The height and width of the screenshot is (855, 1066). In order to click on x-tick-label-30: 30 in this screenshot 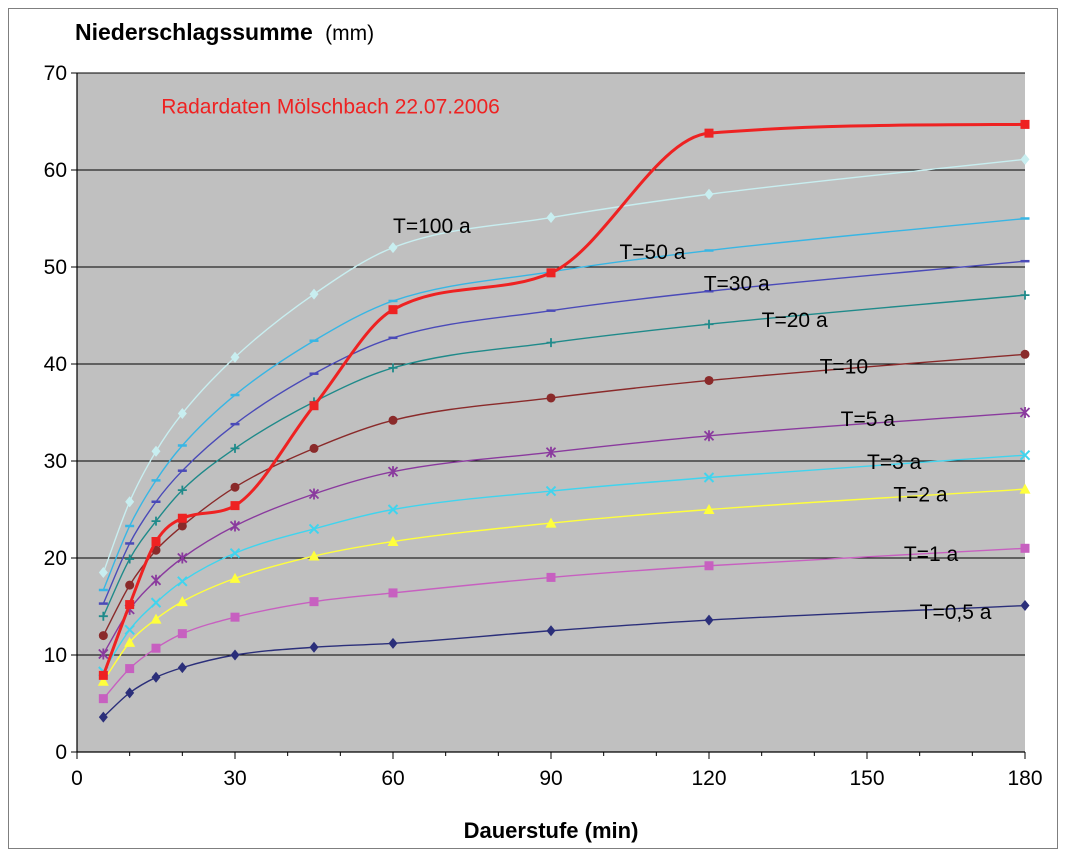, I will do `click(234, 778)`.